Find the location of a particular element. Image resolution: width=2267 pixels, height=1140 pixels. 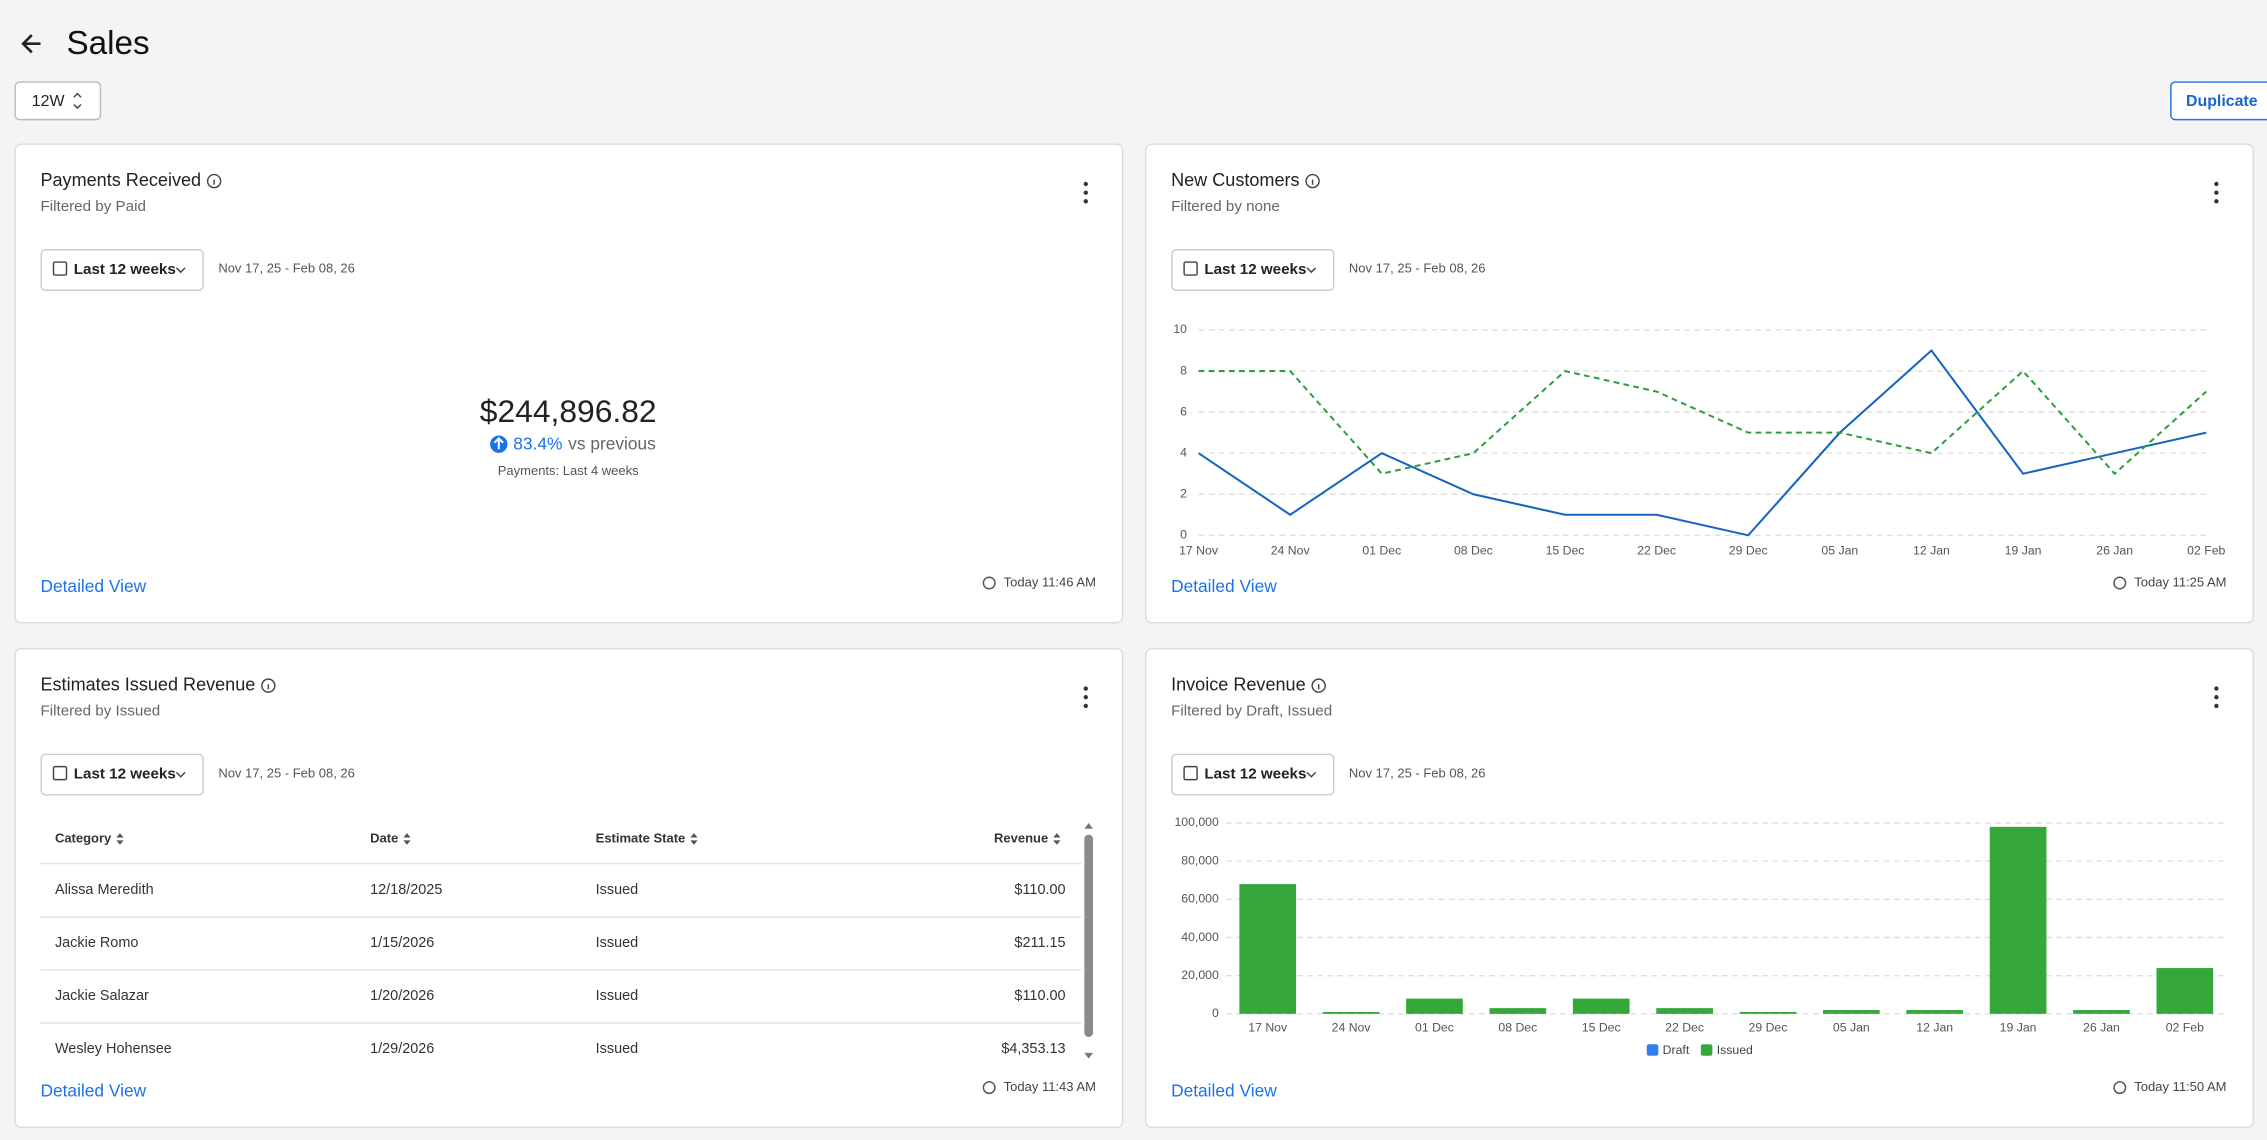

card-subtitle: Filtered by Issued is located at coordinates (100, 711).